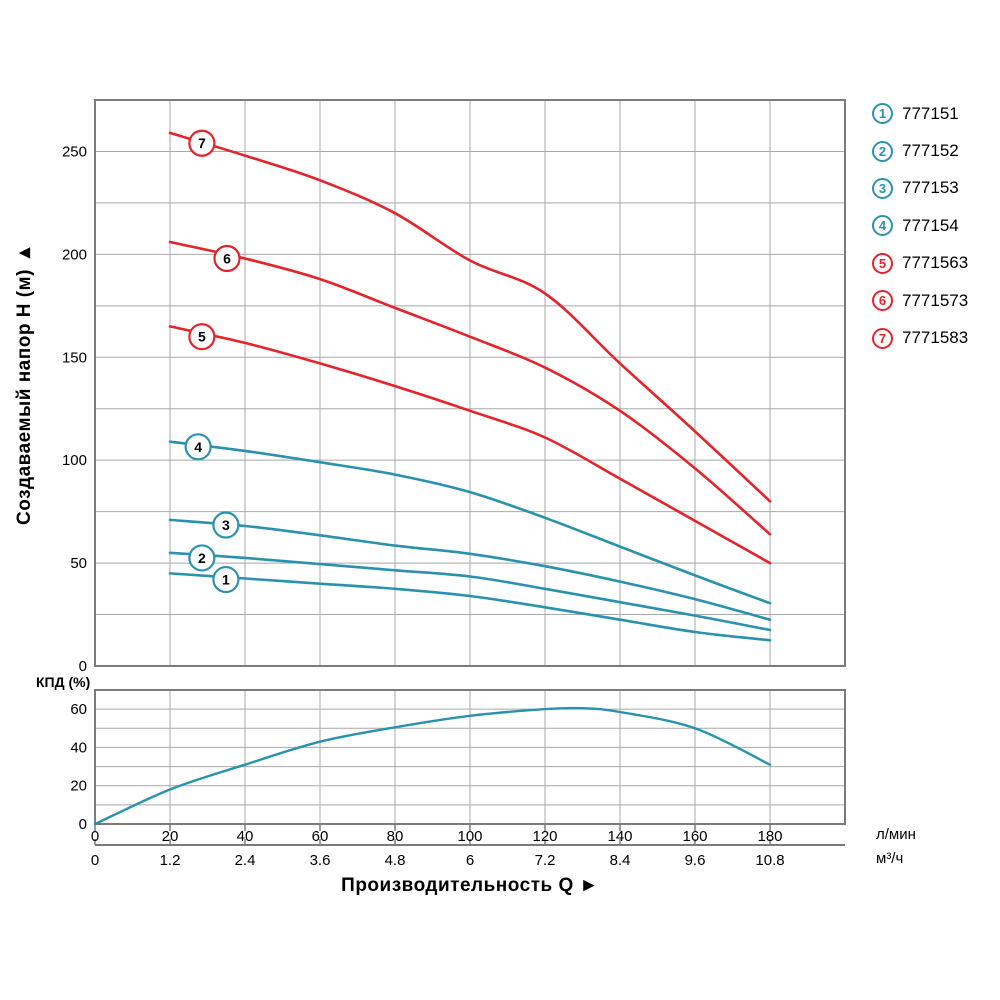  I want to click on curve-label-number-4: 4, so click(198, 447).